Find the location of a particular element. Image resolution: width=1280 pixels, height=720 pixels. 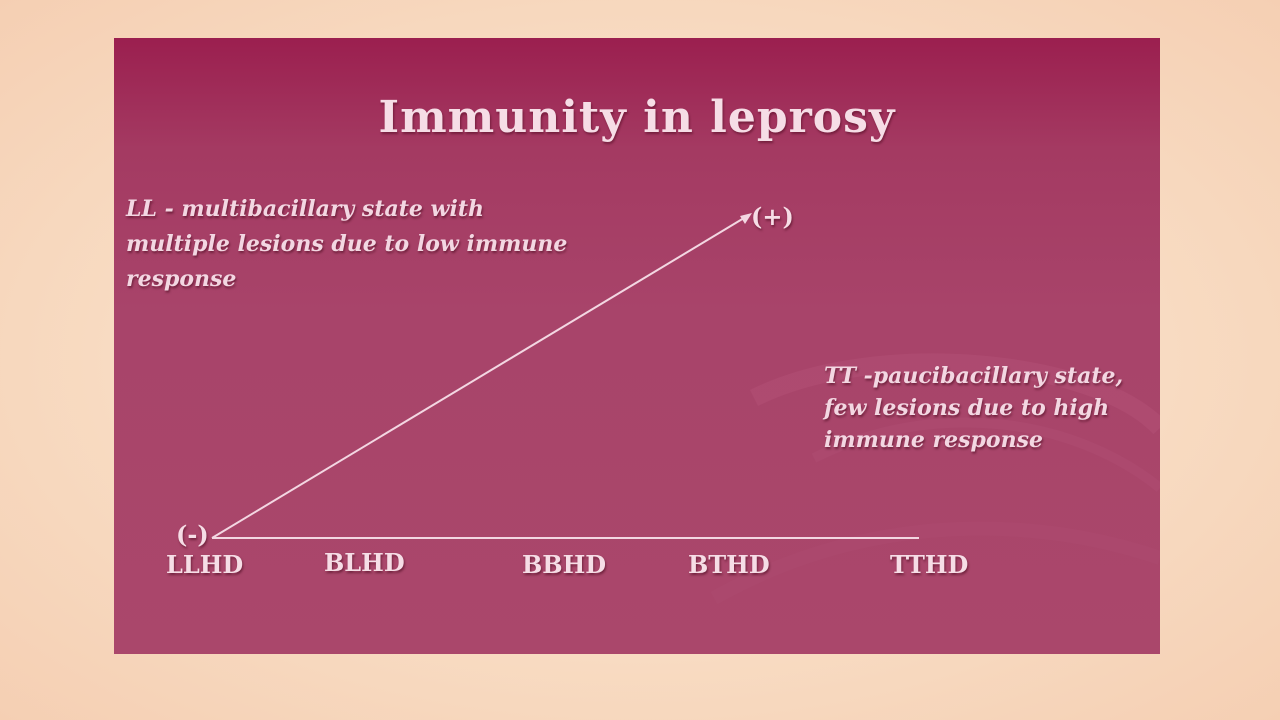

positive-marker: (+) is located at coordinates (772, 216).